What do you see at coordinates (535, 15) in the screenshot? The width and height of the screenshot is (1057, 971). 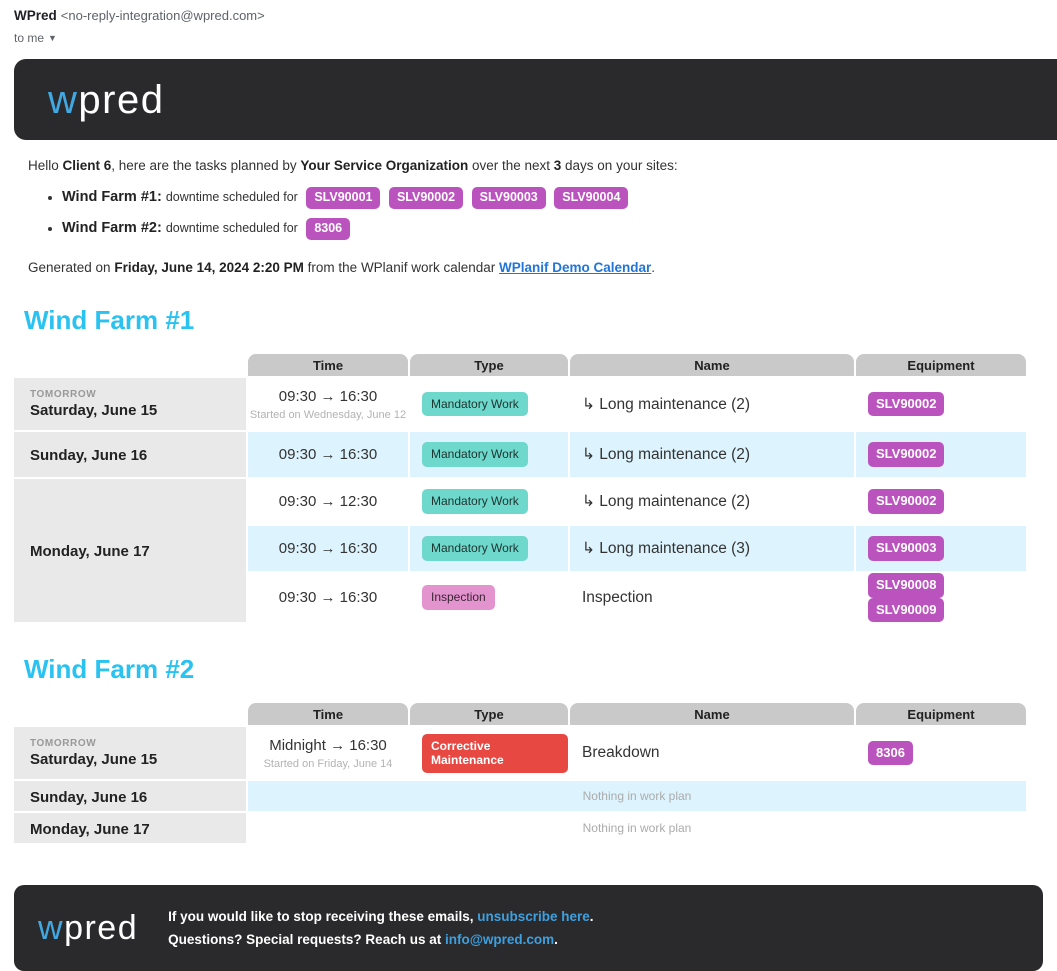 I see `sender-line: WPred <no-reply-integration@wpred.com>` at bounding box center [535, 15].